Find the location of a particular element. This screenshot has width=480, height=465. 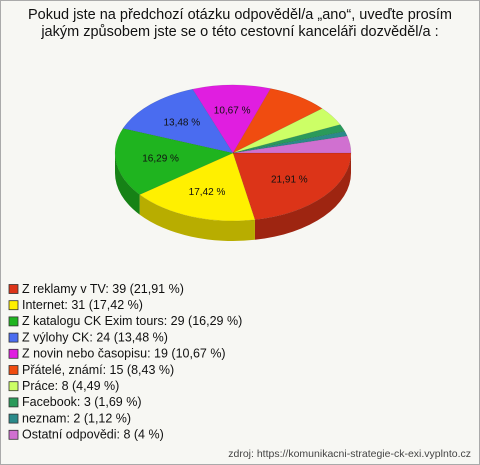

legend-label: Z reklamy v TV: 39 (21,91 %) is located at coordinates (103, 289).